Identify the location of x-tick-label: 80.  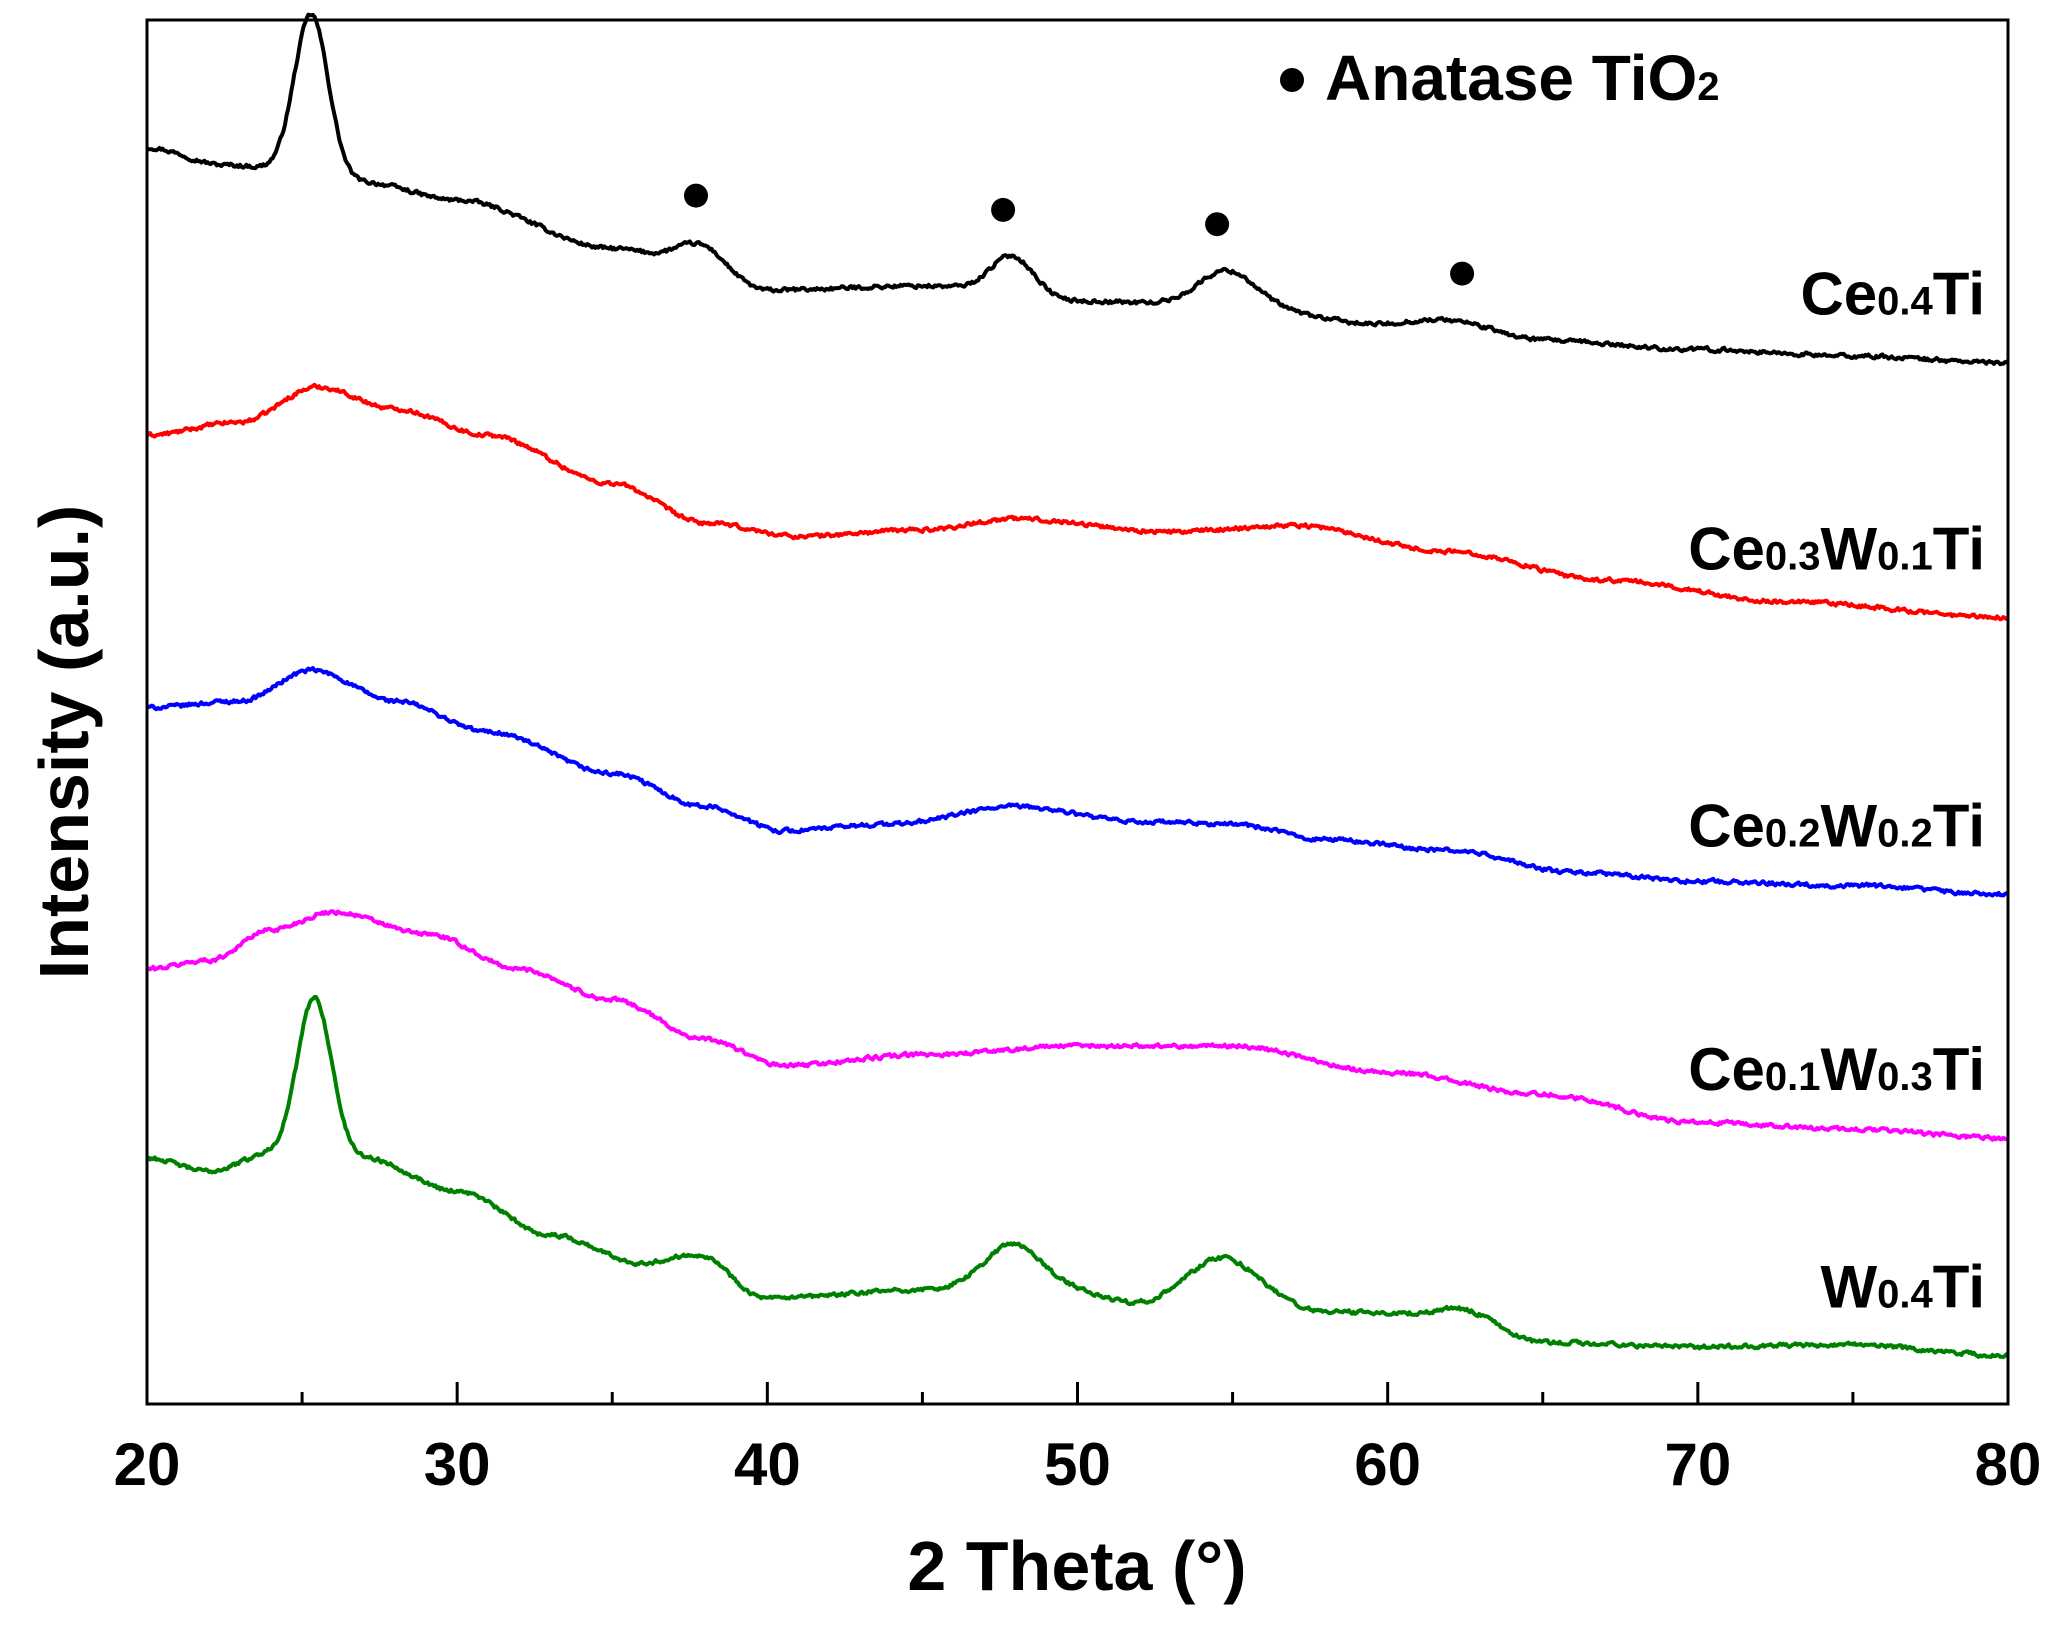
(2008, 1464).